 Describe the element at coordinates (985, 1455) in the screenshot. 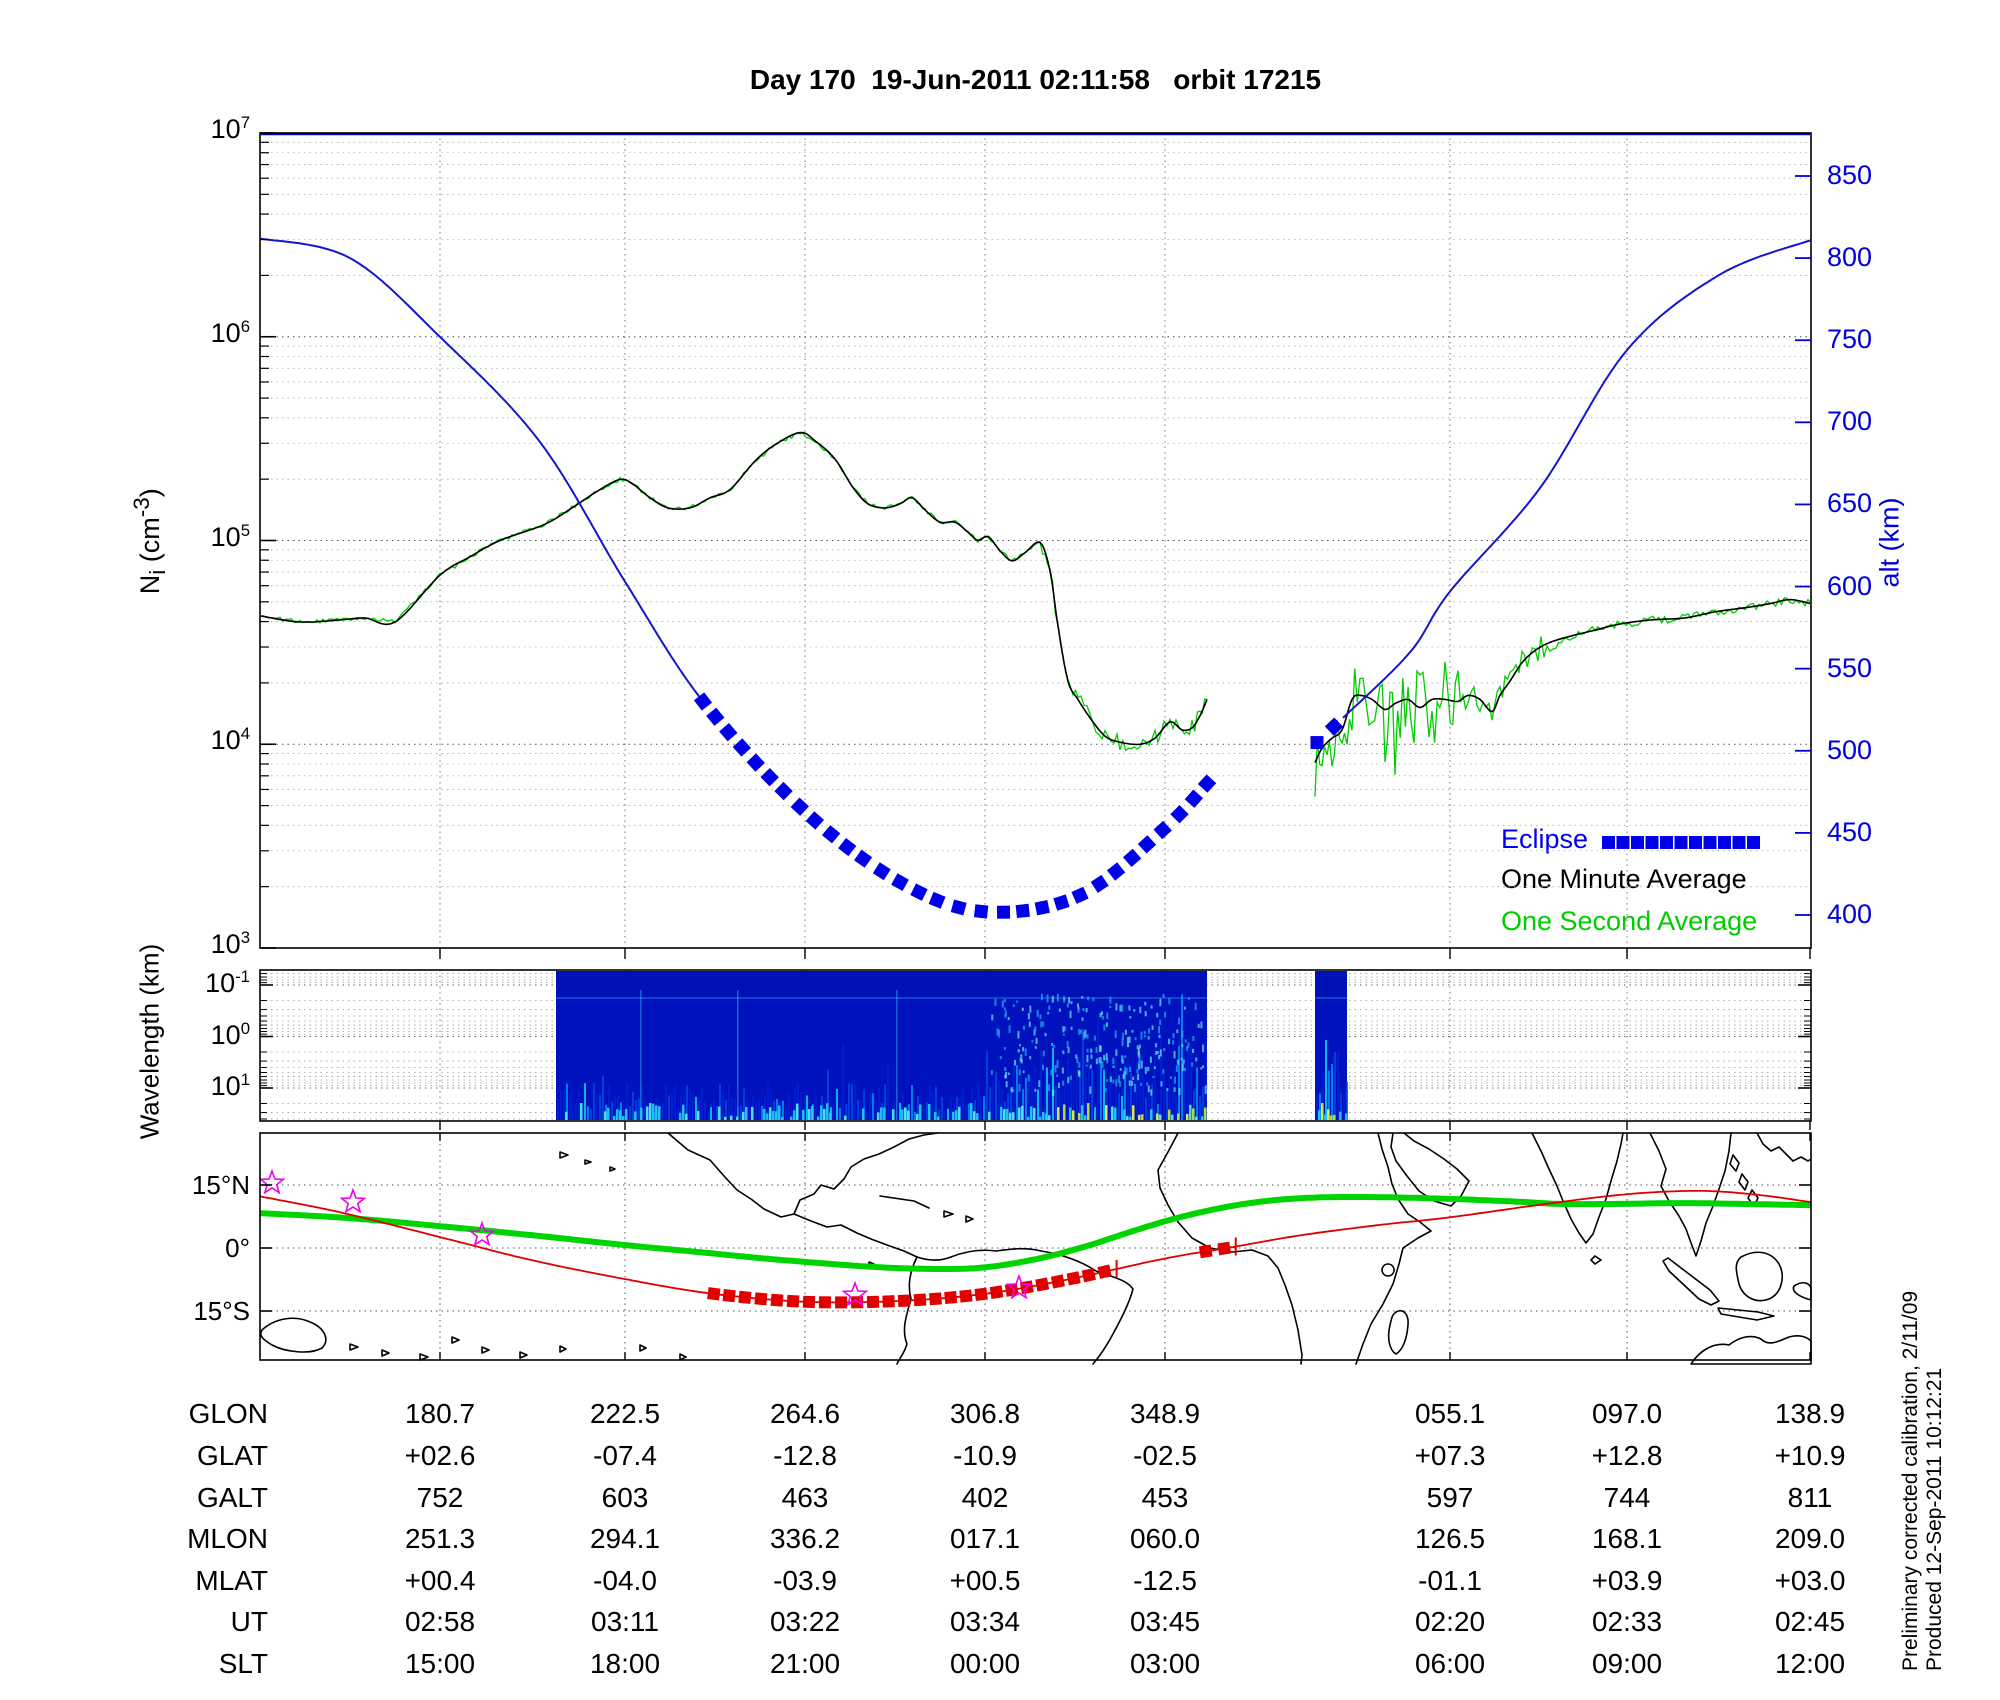

I see `table-cell: -10.9` at that location.